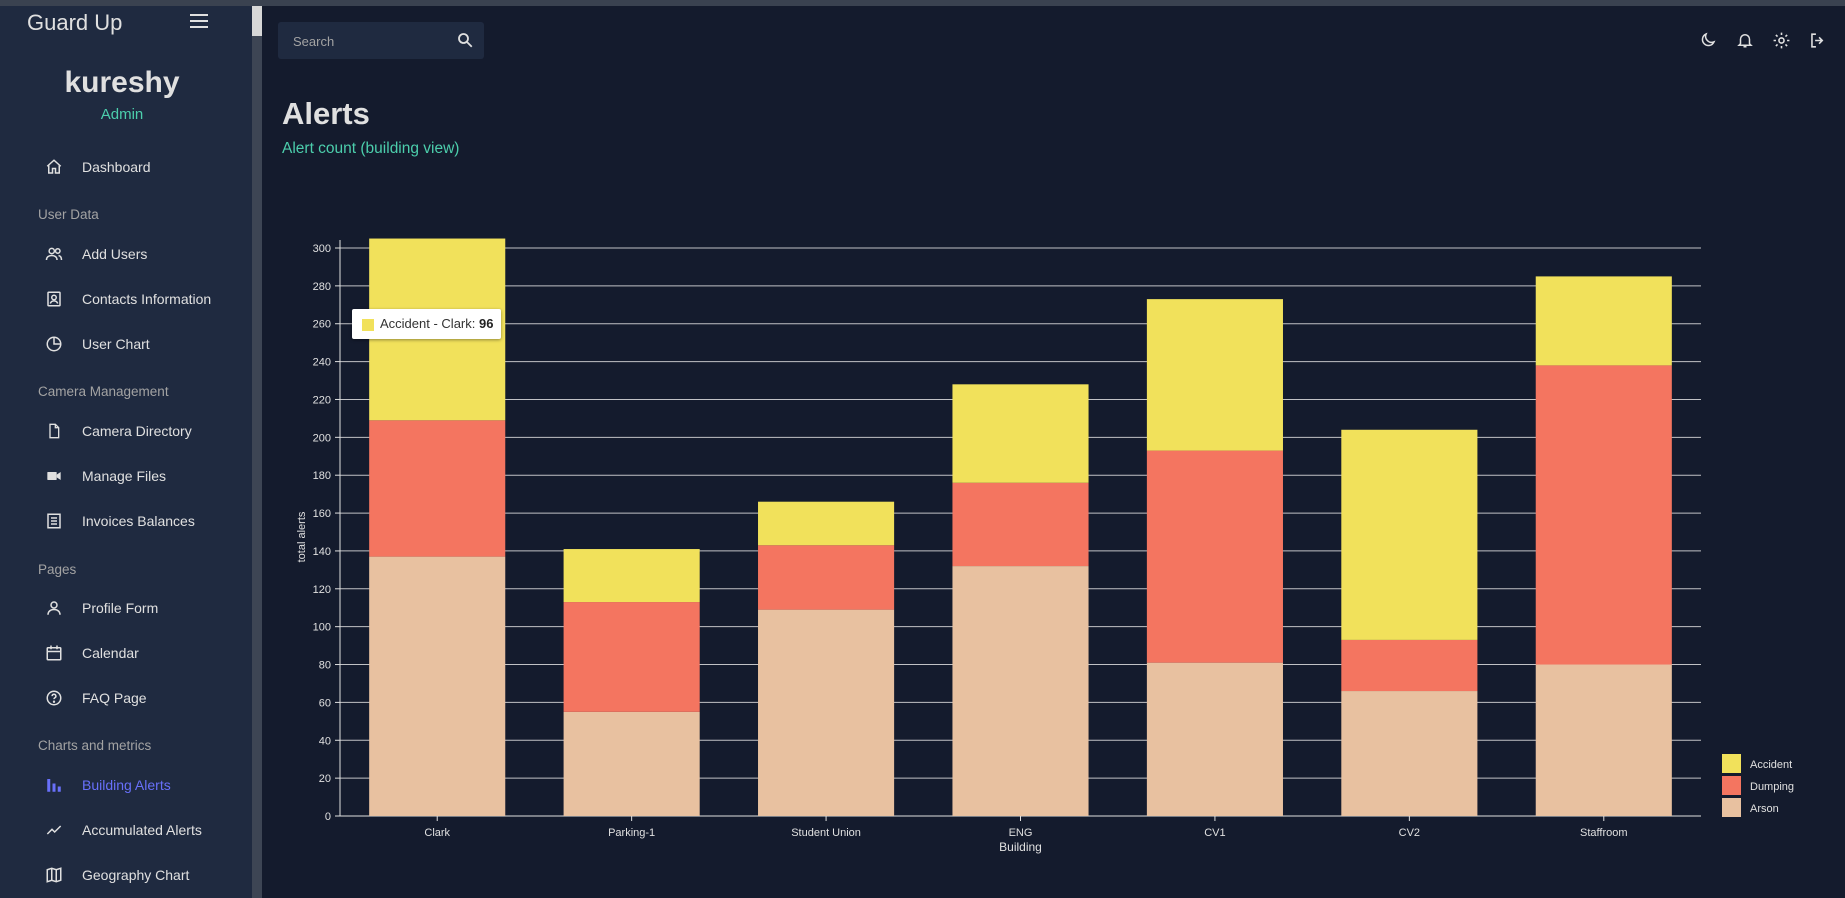  What do you see at coordinates (325, 703) in the screenshot?
I see `y-tick-label: 60` at bounding box center [325, 703].